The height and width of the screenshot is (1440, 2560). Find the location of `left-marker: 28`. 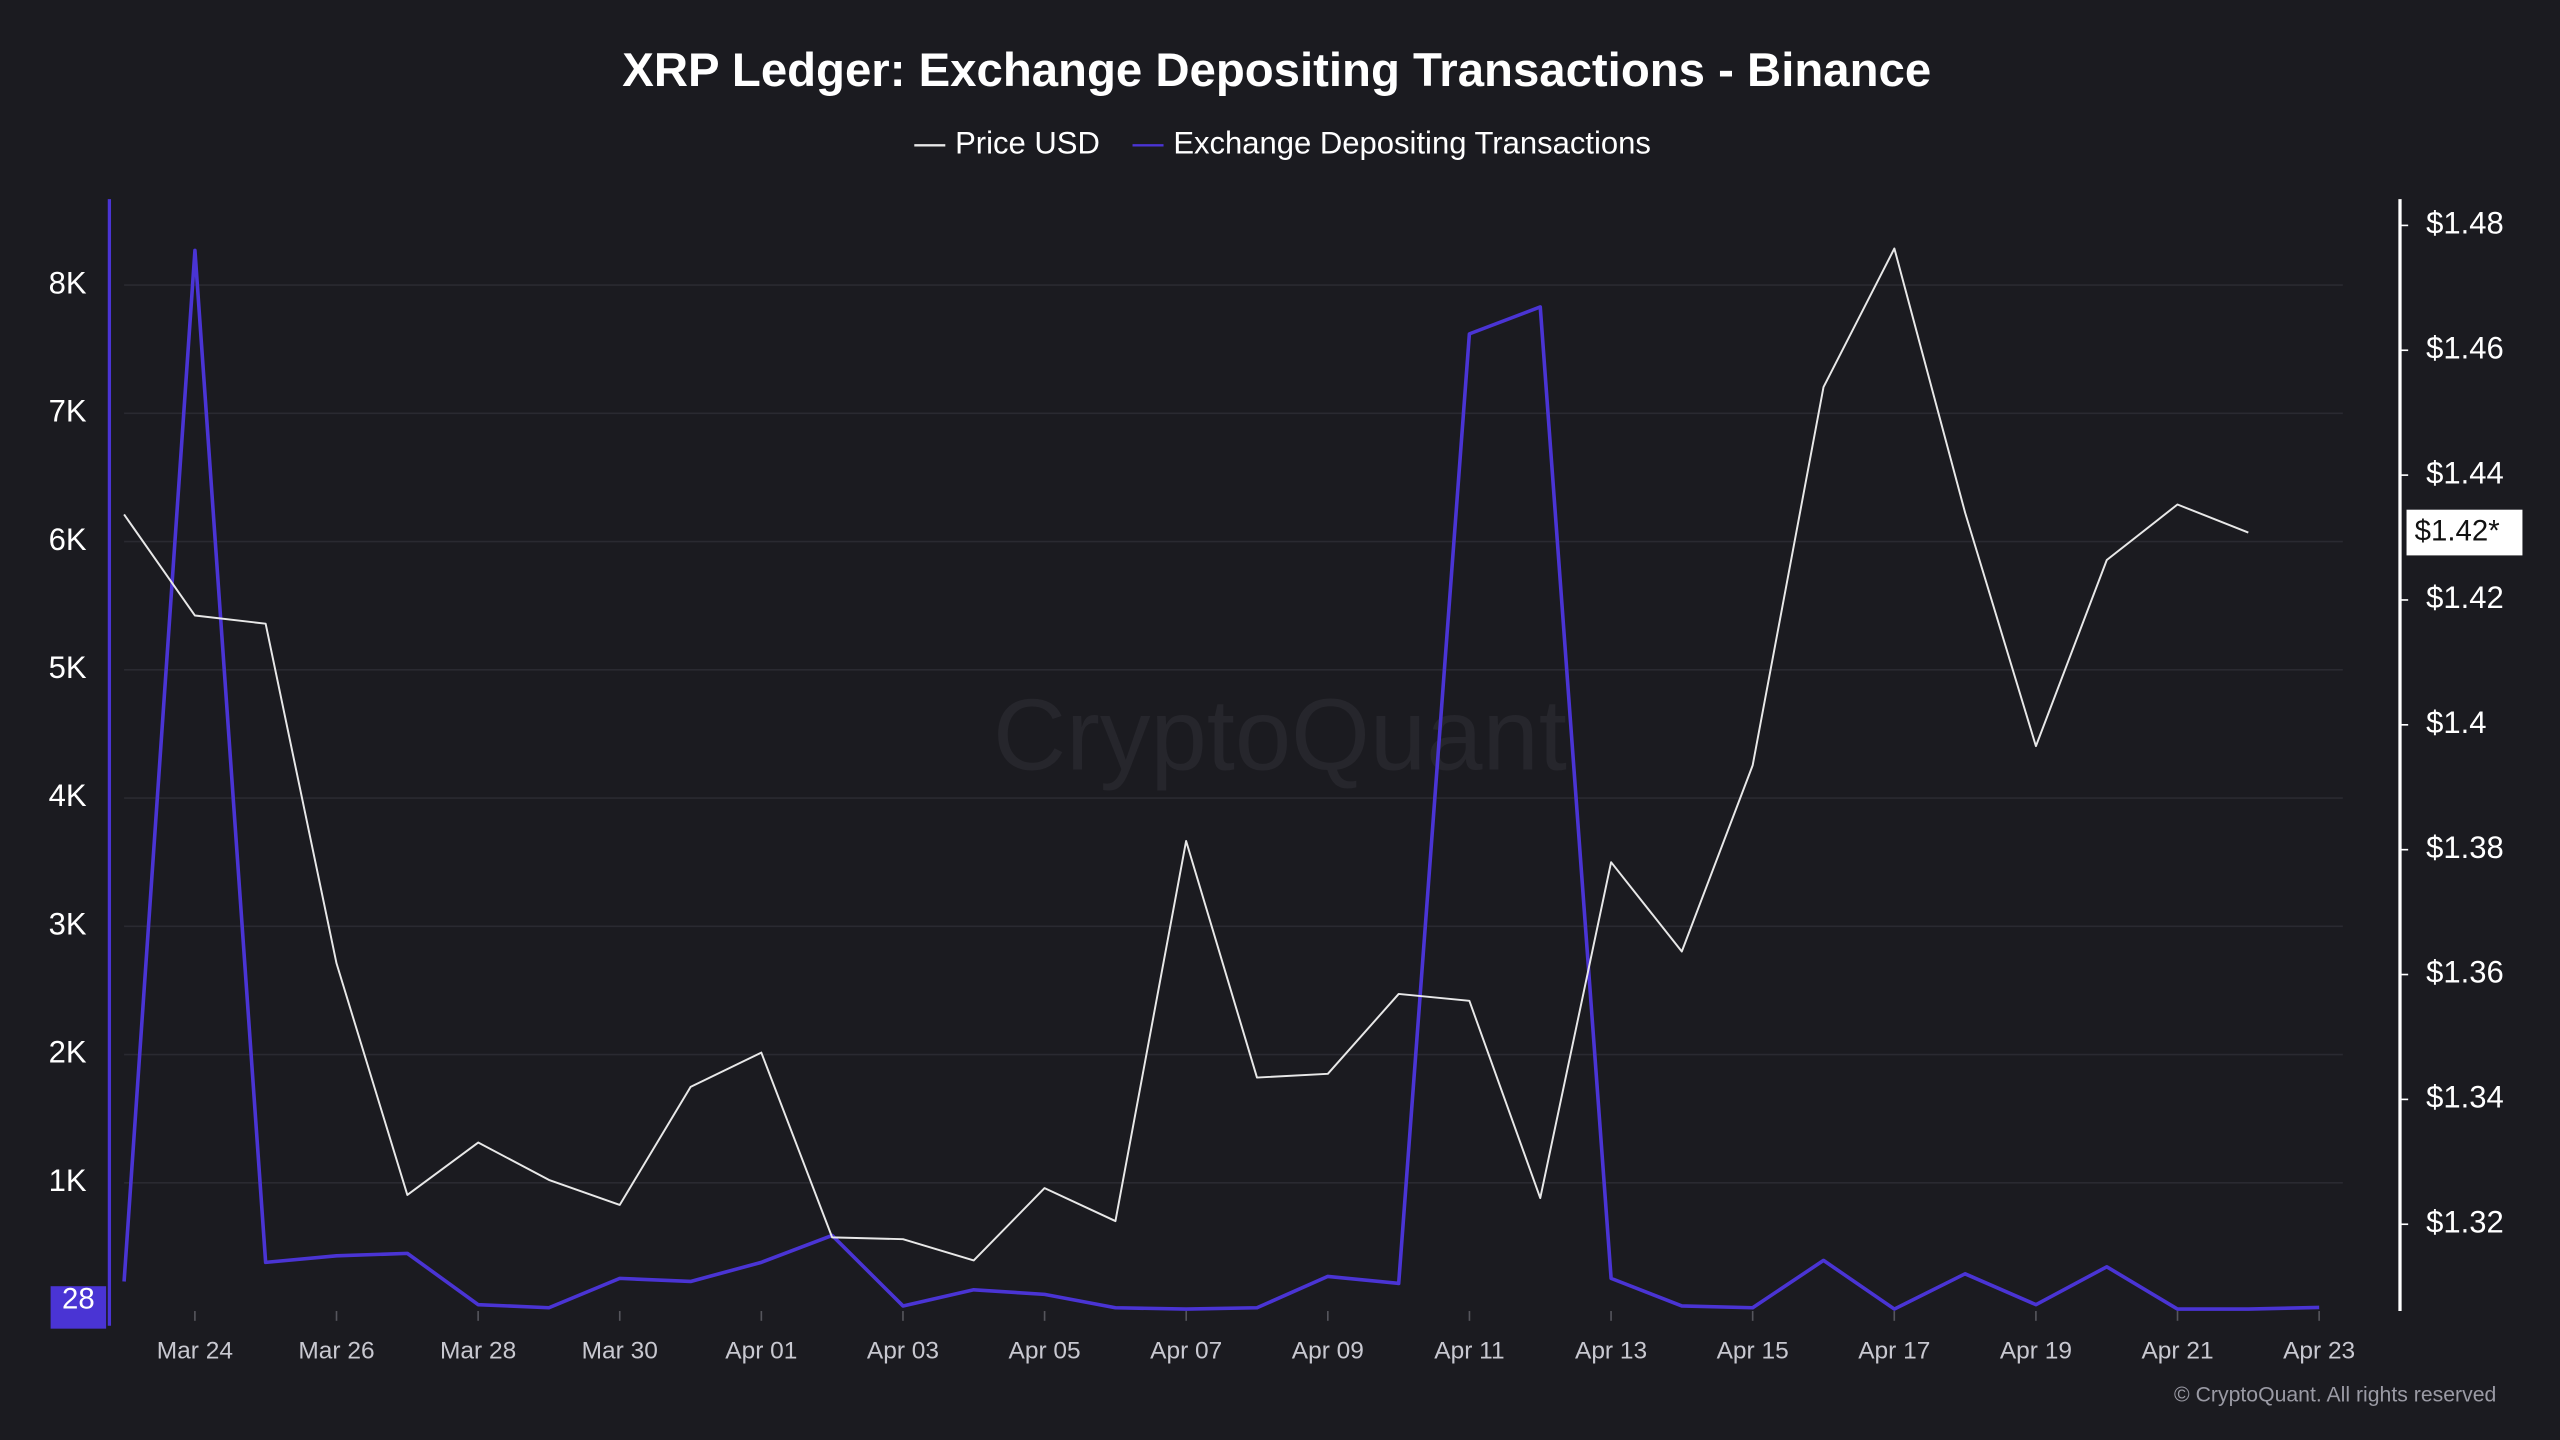

left-marker: 28 is located at coordinates (78, 1299).